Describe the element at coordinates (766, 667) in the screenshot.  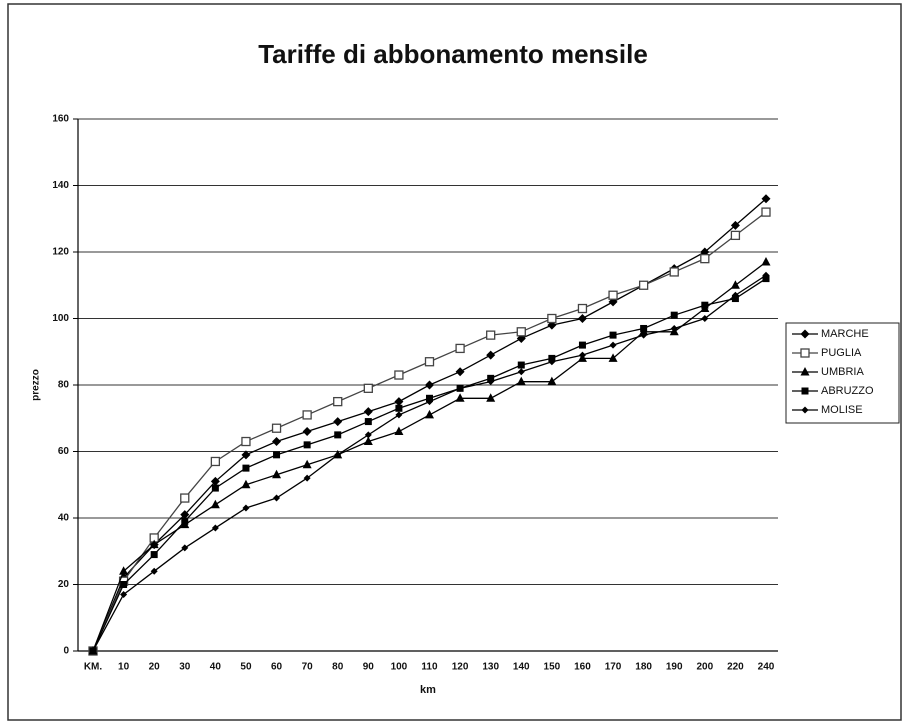
I see `x-tick-label: 240` at that location.